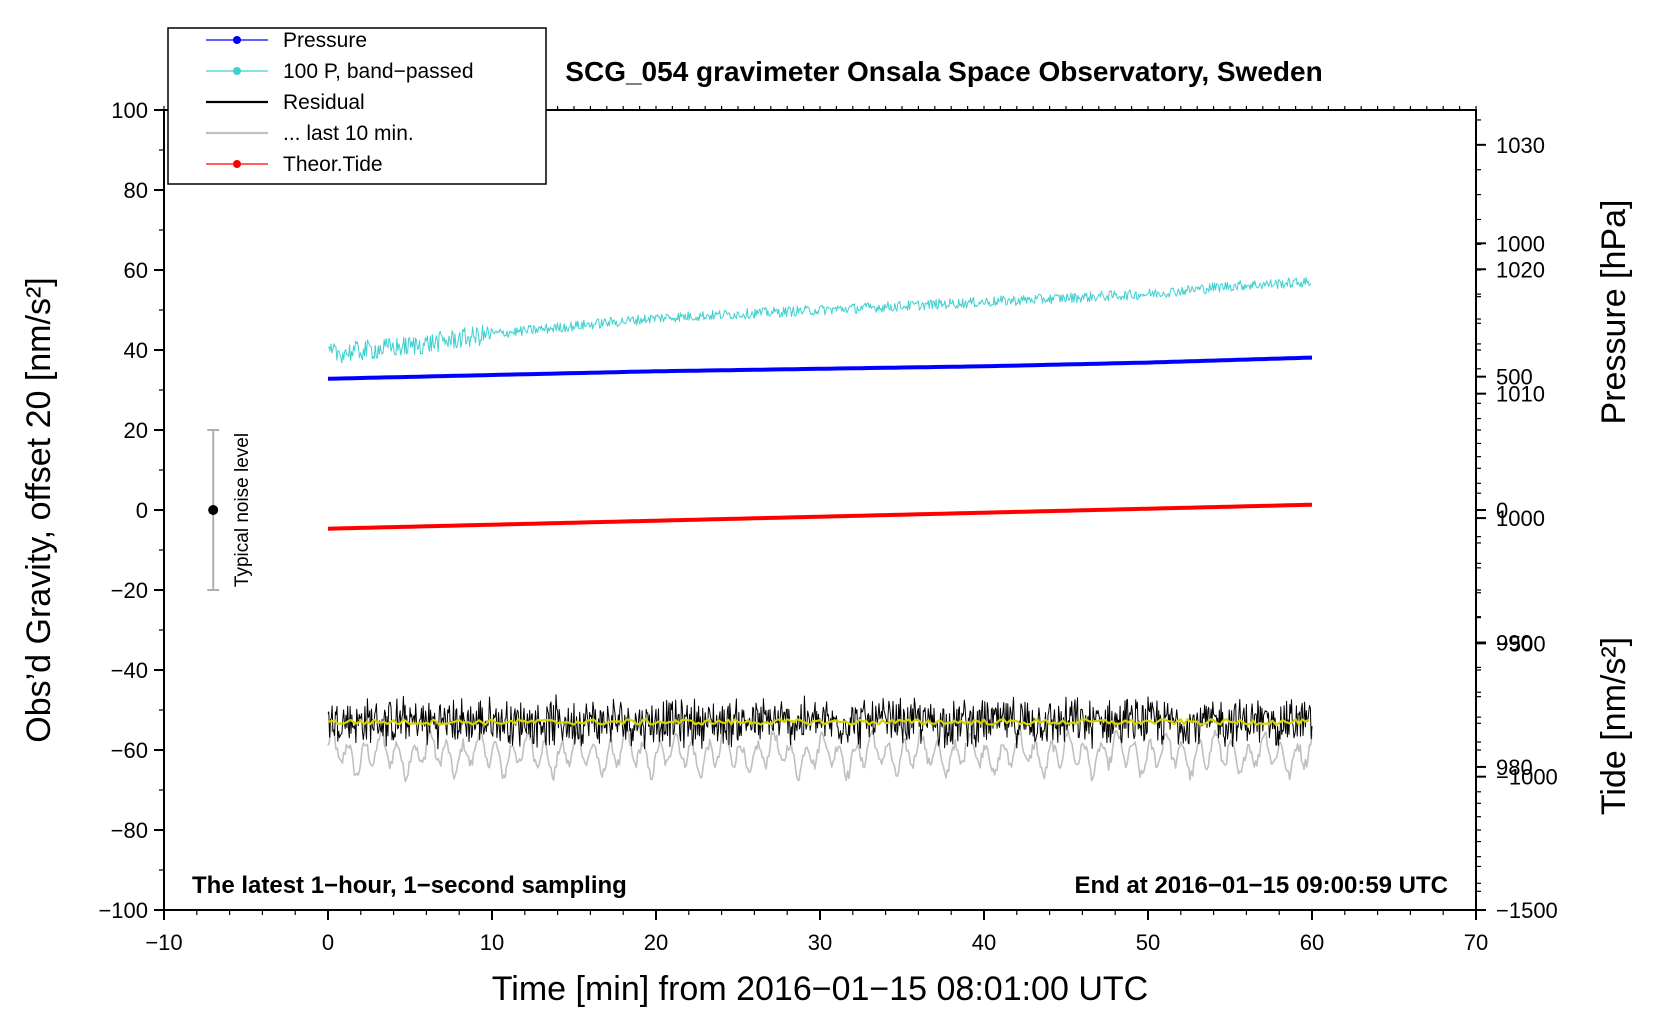  Describe the element at coordinates (1520, 394) in the screenshot. I see `pressure-tick-label: 1010` at that location.